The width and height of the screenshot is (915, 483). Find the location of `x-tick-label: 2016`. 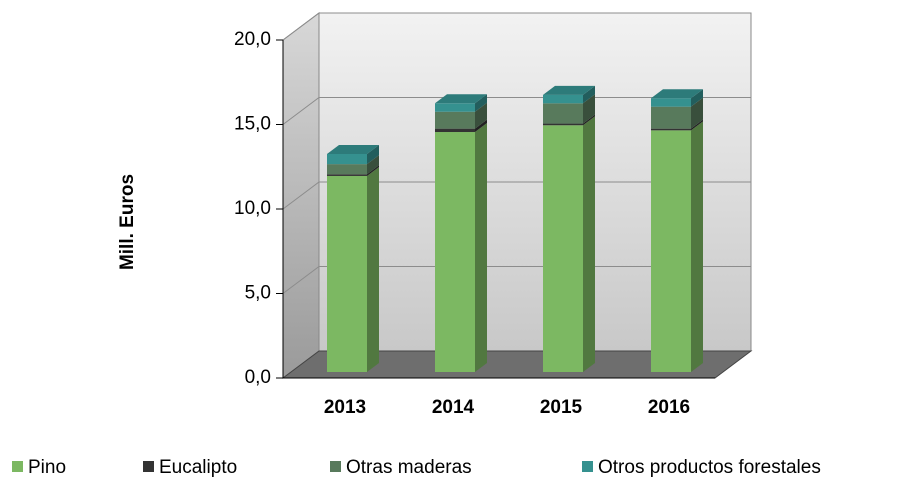

x-tick-label: 2016 is located at coordinates (669, 407).